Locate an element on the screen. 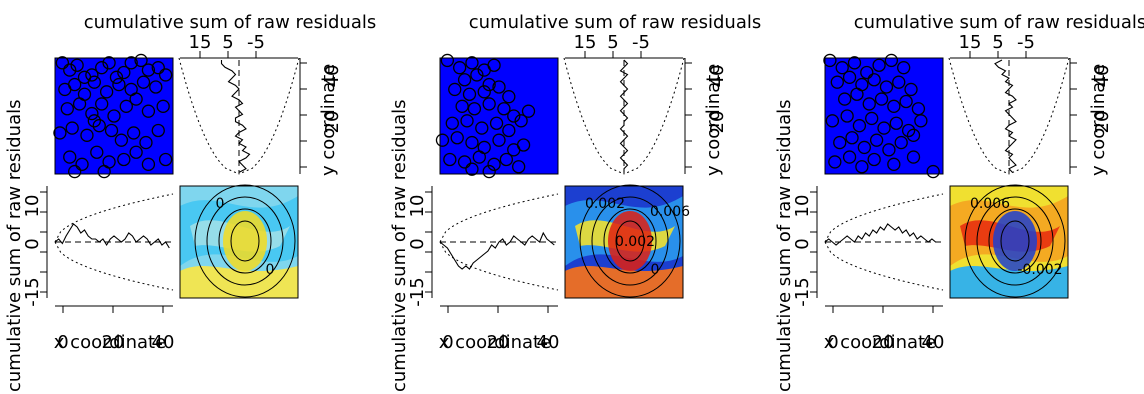  envelope-left is located at coordinates (594, 116).